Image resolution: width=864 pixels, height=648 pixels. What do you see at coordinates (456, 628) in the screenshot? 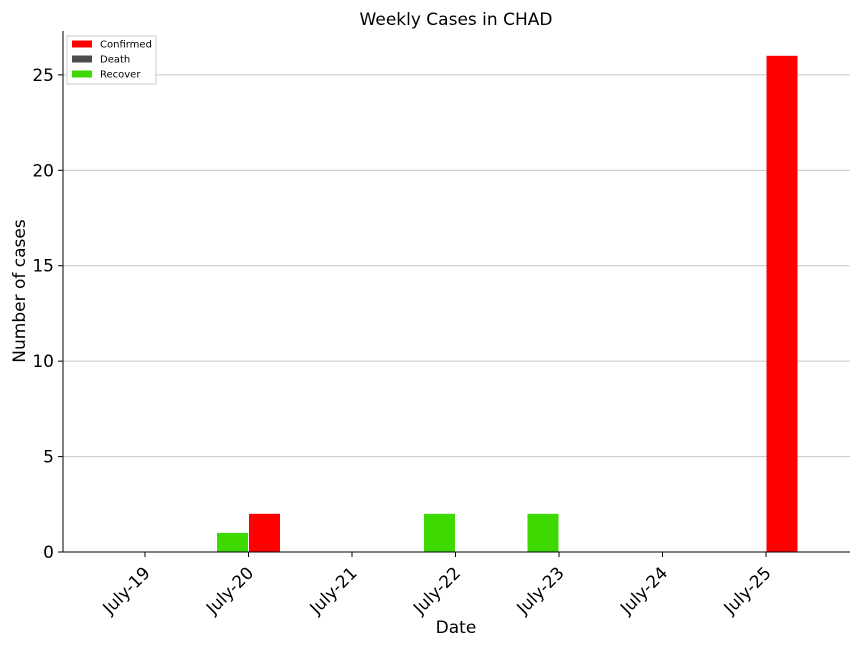
I see `x-axis-label: Date` at bounding box center [456, 628].